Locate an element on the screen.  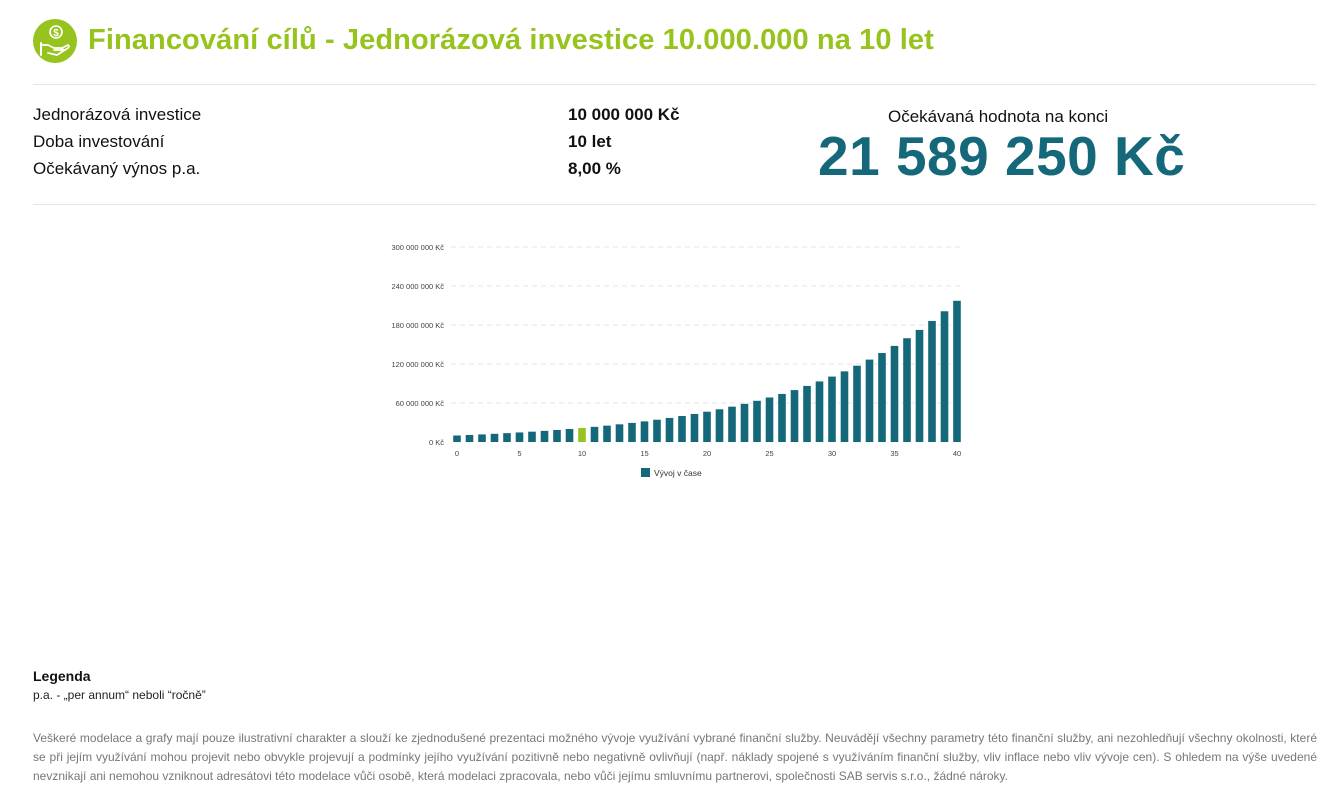
legend-title: Legenda is located at coordinates (62, 676).